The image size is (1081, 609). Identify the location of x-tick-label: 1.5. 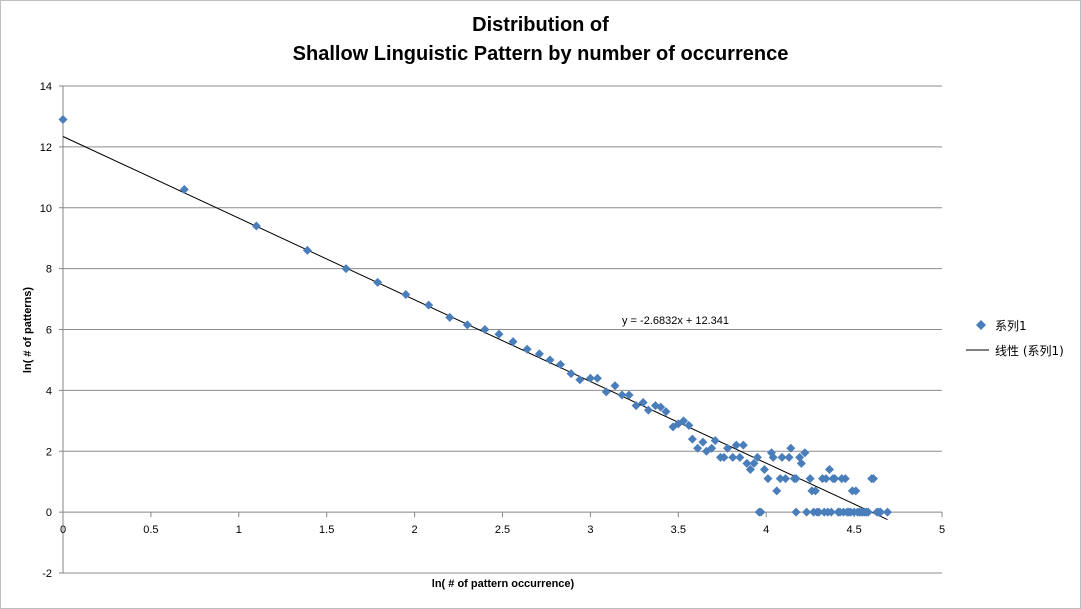
(326, 530).